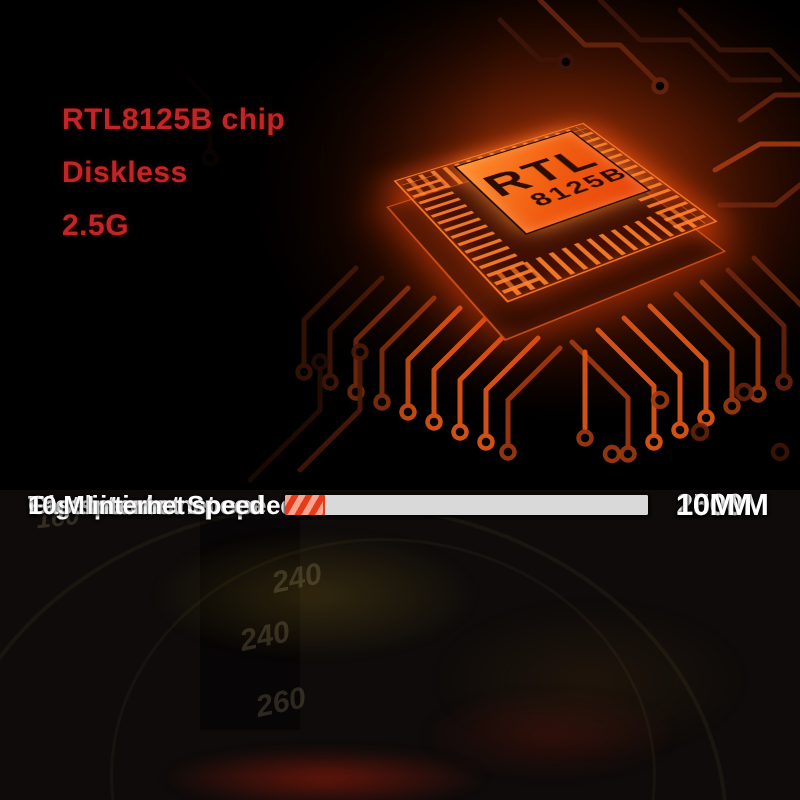  I want to click on feature-speed: 2.5G, so click(96, 225).